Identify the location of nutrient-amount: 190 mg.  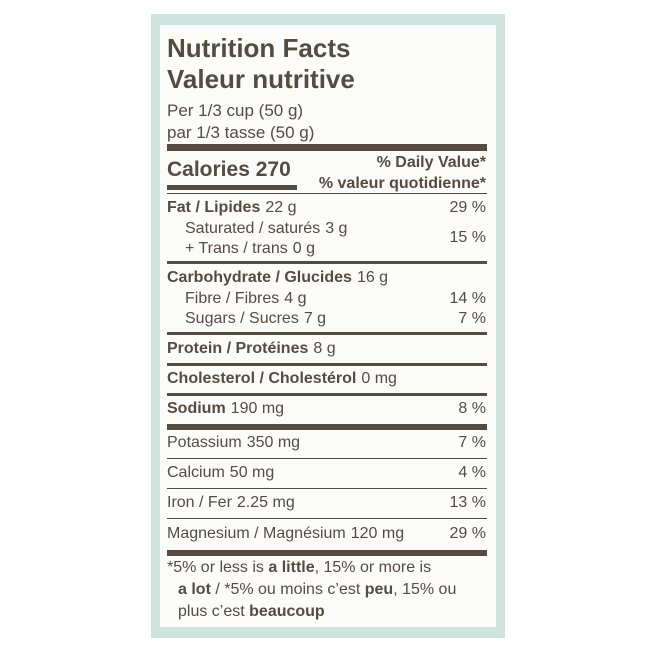
(257, 408).